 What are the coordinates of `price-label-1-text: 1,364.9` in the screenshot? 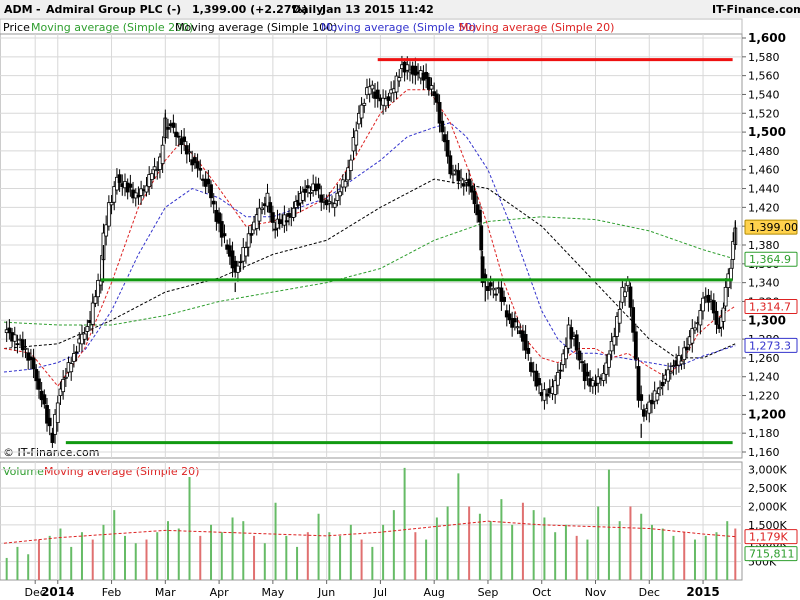 It's located at (770, 259).